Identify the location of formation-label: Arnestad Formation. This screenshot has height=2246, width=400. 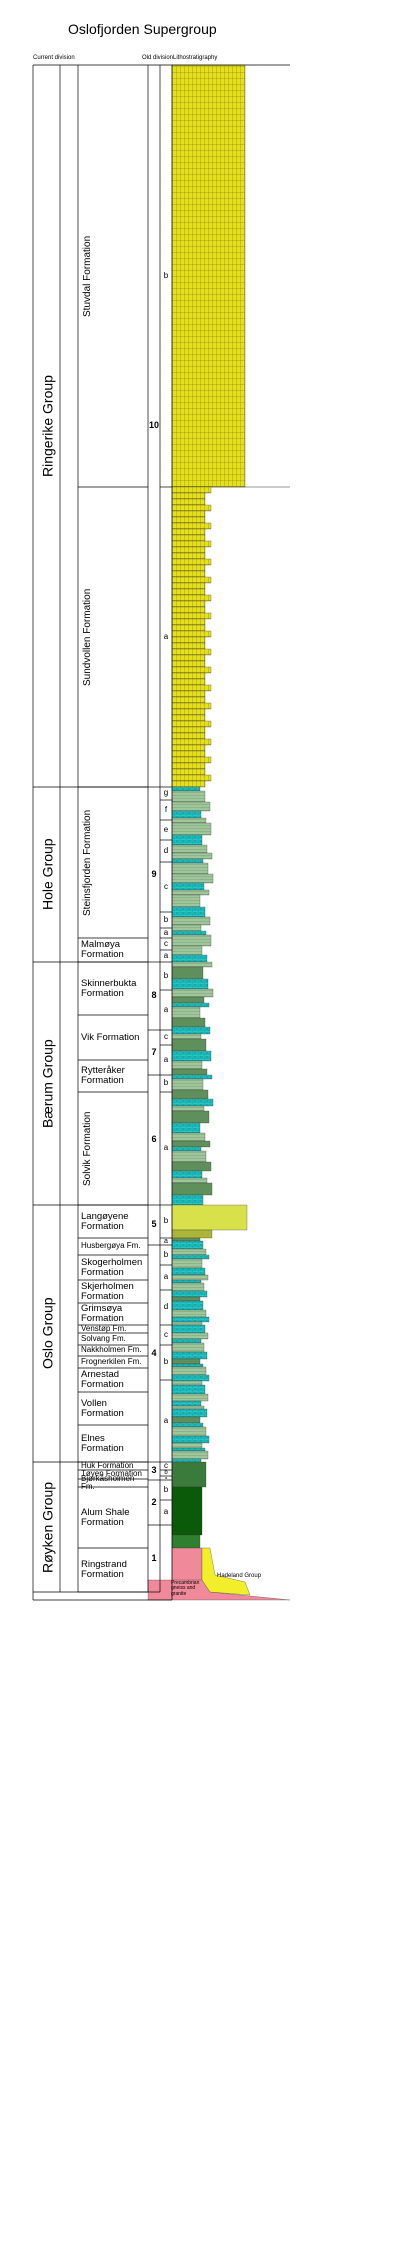
(102, 1379).